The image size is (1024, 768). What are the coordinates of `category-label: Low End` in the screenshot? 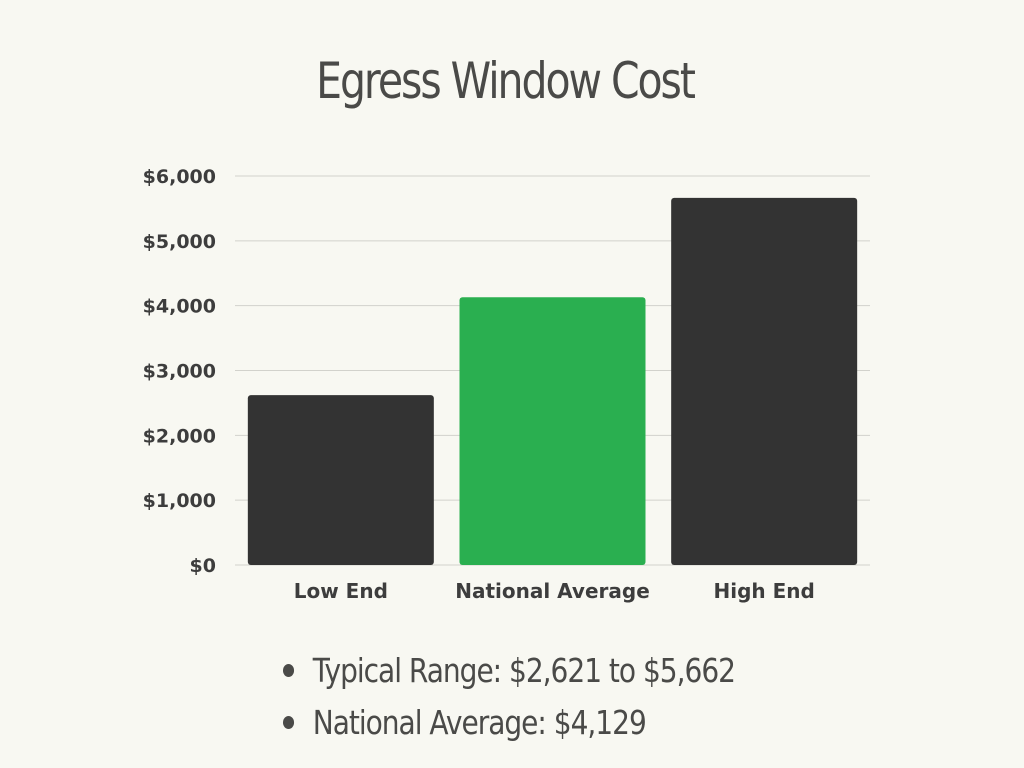 It's located at (341, 591).